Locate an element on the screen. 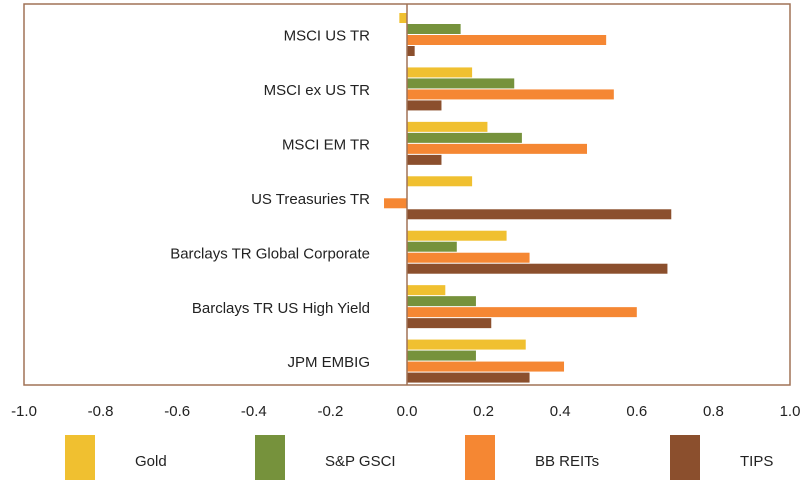 This screenshot has height=490, width=804. category-label: JPM EMBIG is located at coordinates (328, 362).